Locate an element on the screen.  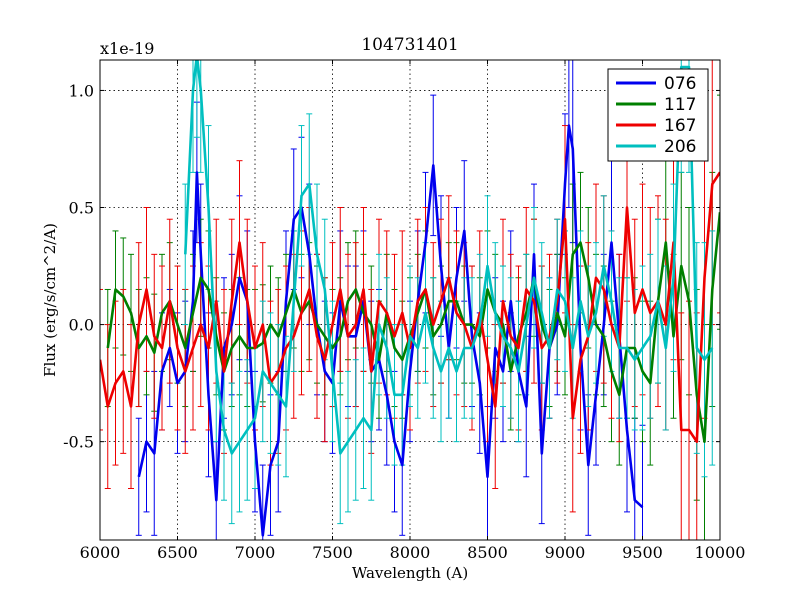
y-tick-label: 1.0 is located at coordinates (81, 90).